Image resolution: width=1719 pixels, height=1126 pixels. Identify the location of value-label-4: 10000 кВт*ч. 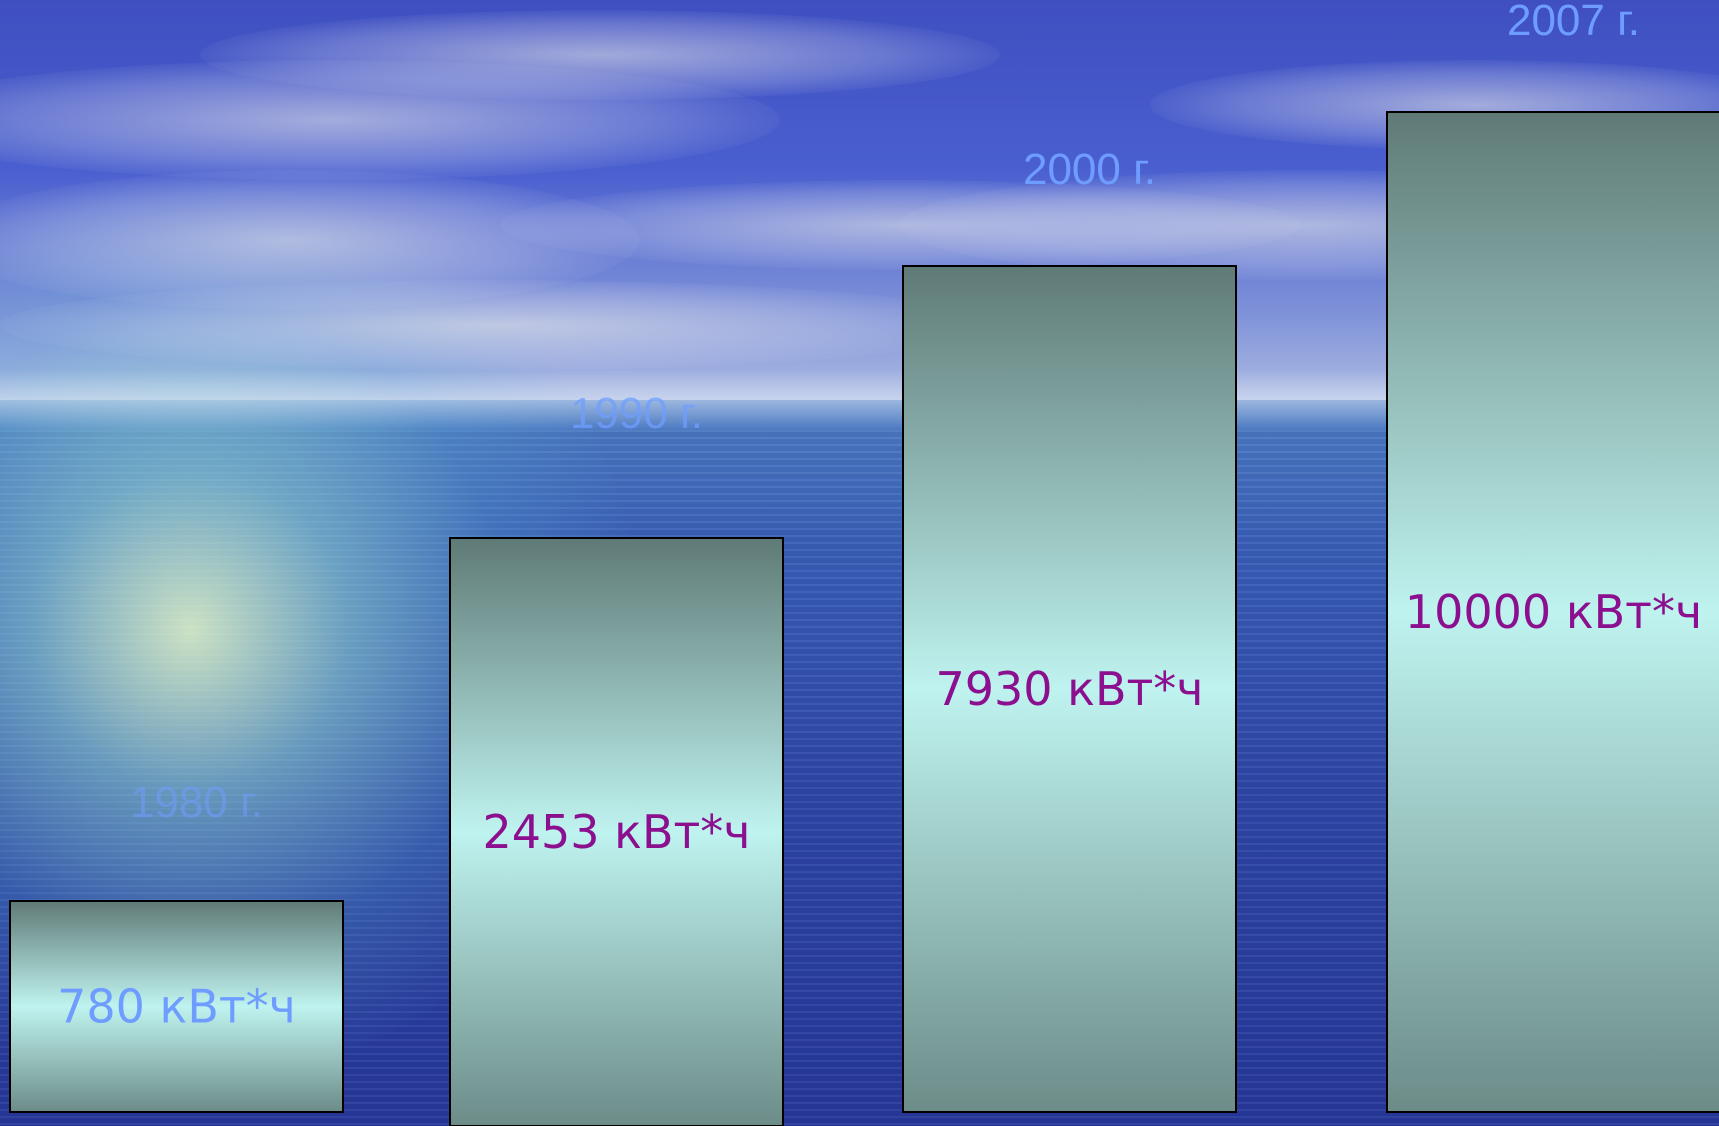
(1553, 612).